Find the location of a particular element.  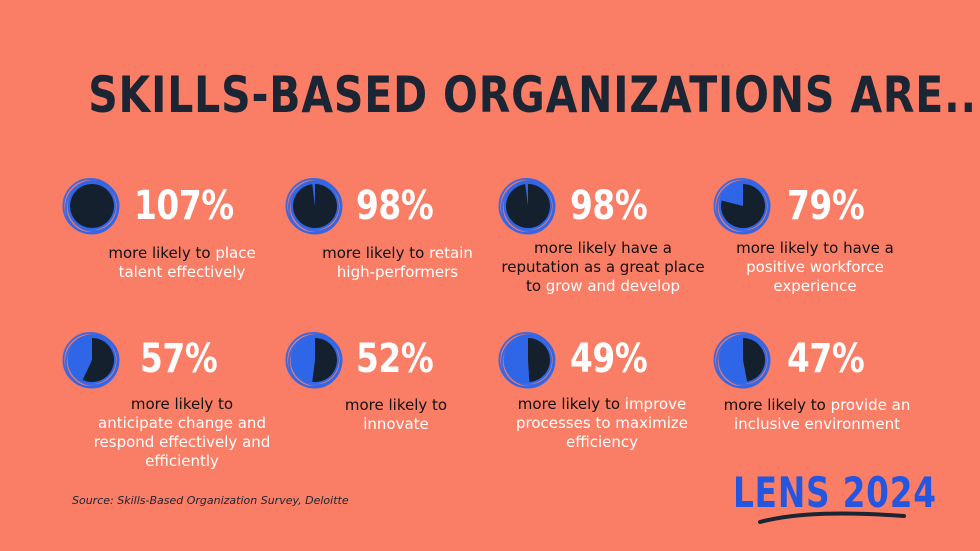

stat-percent: 49% is located at coordinates (609, 359).